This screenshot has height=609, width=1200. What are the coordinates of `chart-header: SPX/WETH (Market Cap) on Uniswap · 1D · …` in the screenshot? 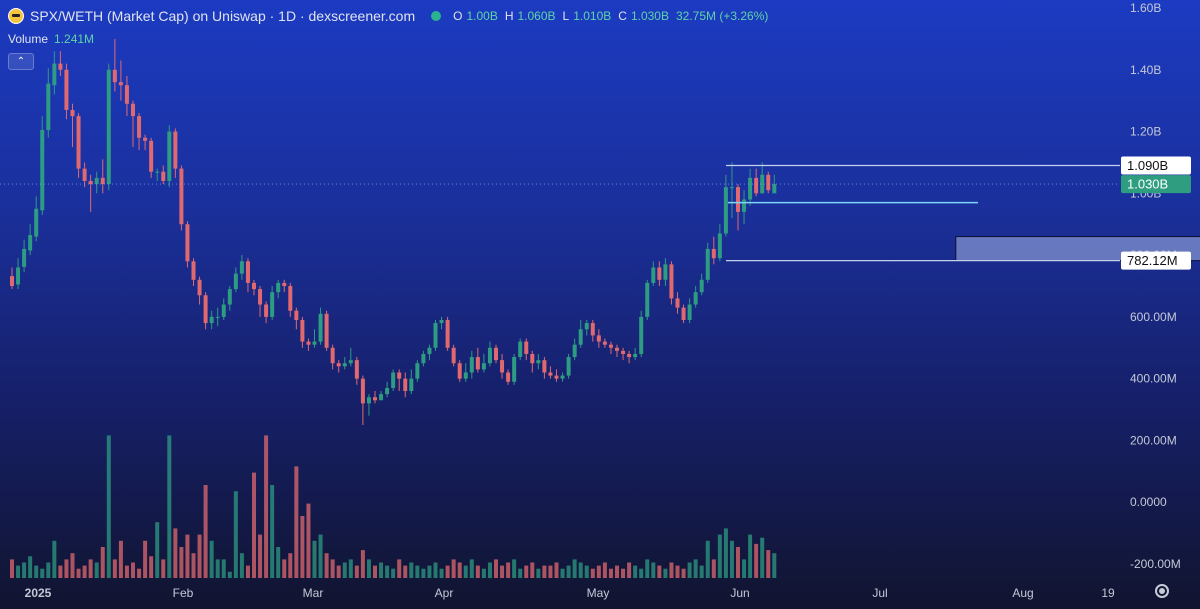 It's located at (389, 16).